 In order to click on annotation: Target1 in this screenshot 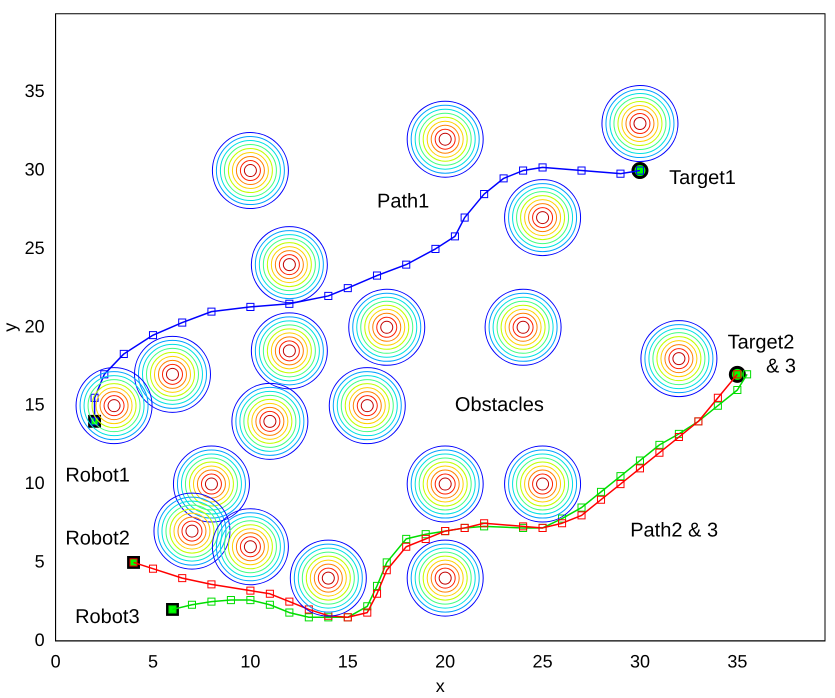, I will do `click(702, 177)`.